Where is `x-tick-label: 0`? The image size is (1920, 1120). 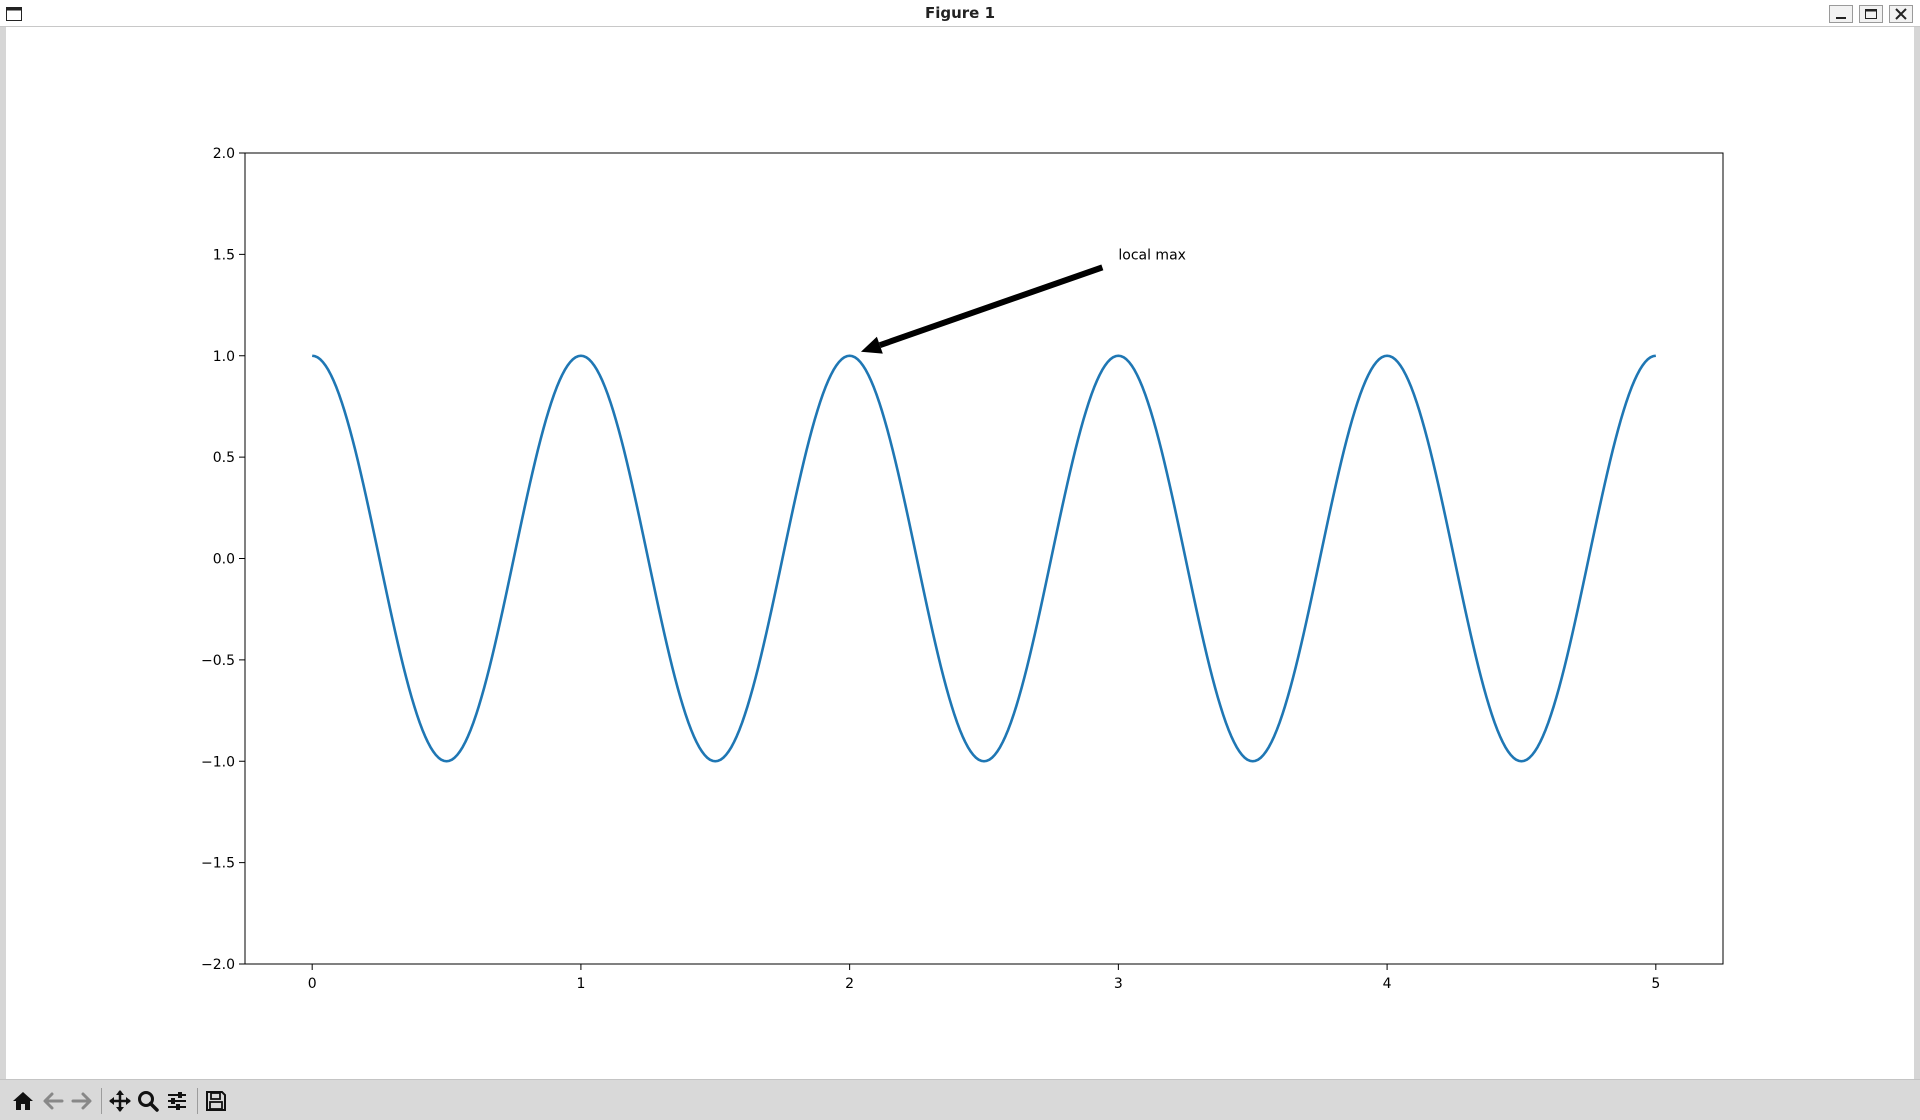
x-tick-label: 0 is located at coordinates (312, 984).